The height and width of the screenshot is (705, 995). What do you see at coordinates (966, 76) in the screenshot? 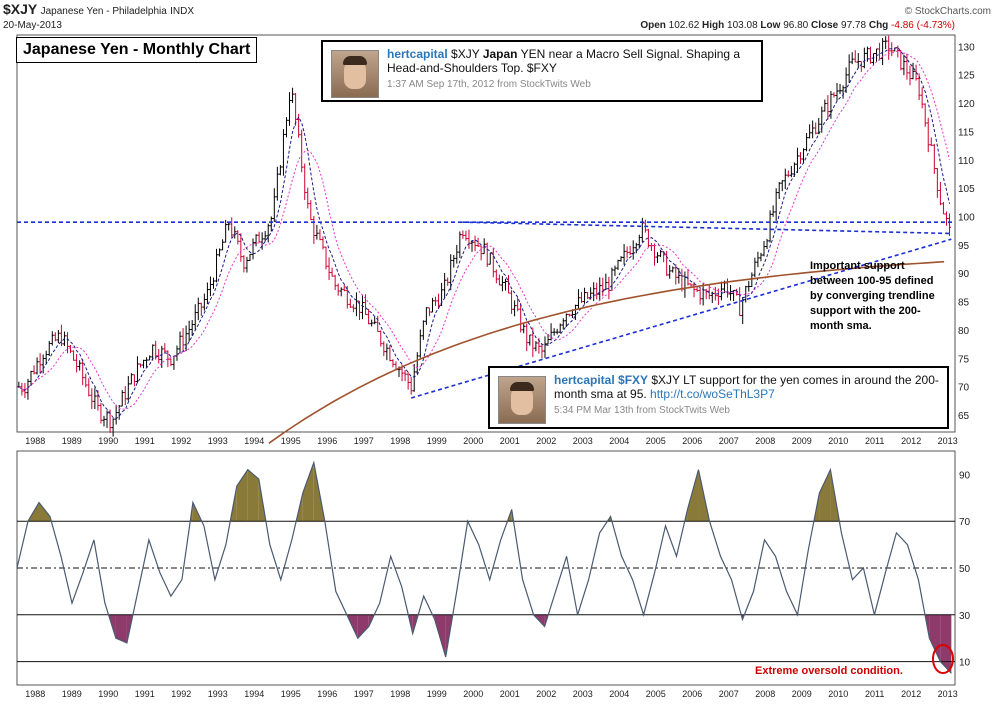
I see `price-tick-label: 125` at bounding box center [966, 76].